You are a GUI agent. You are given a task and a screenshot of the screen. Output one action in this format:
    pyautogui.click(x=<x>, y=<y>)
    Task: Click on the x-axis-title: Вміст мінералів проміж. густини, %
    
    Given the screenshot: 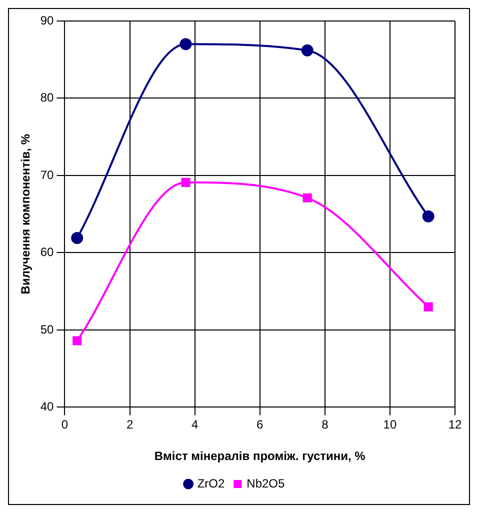 What is the action you would take?
    pyautogui.click(x=260, y=456)
    